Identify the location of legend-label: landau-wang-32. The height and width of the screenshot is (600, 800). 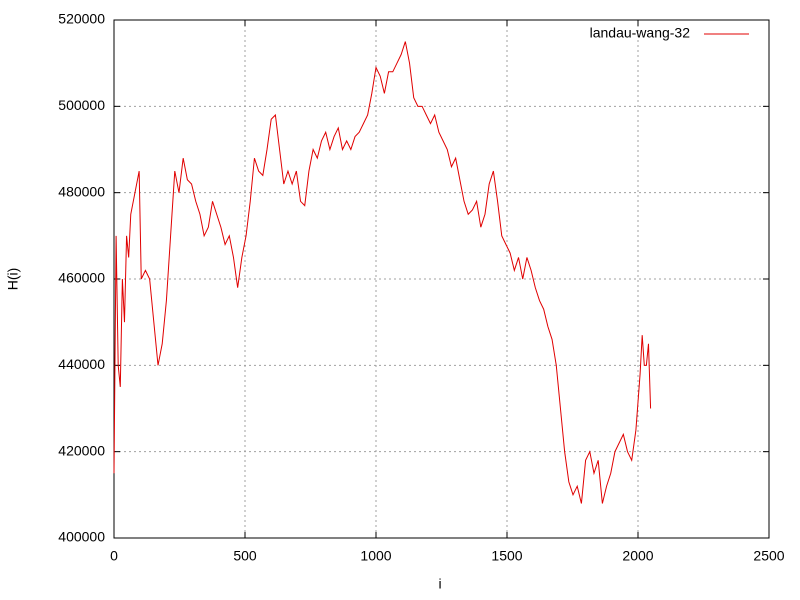
(640, 33).